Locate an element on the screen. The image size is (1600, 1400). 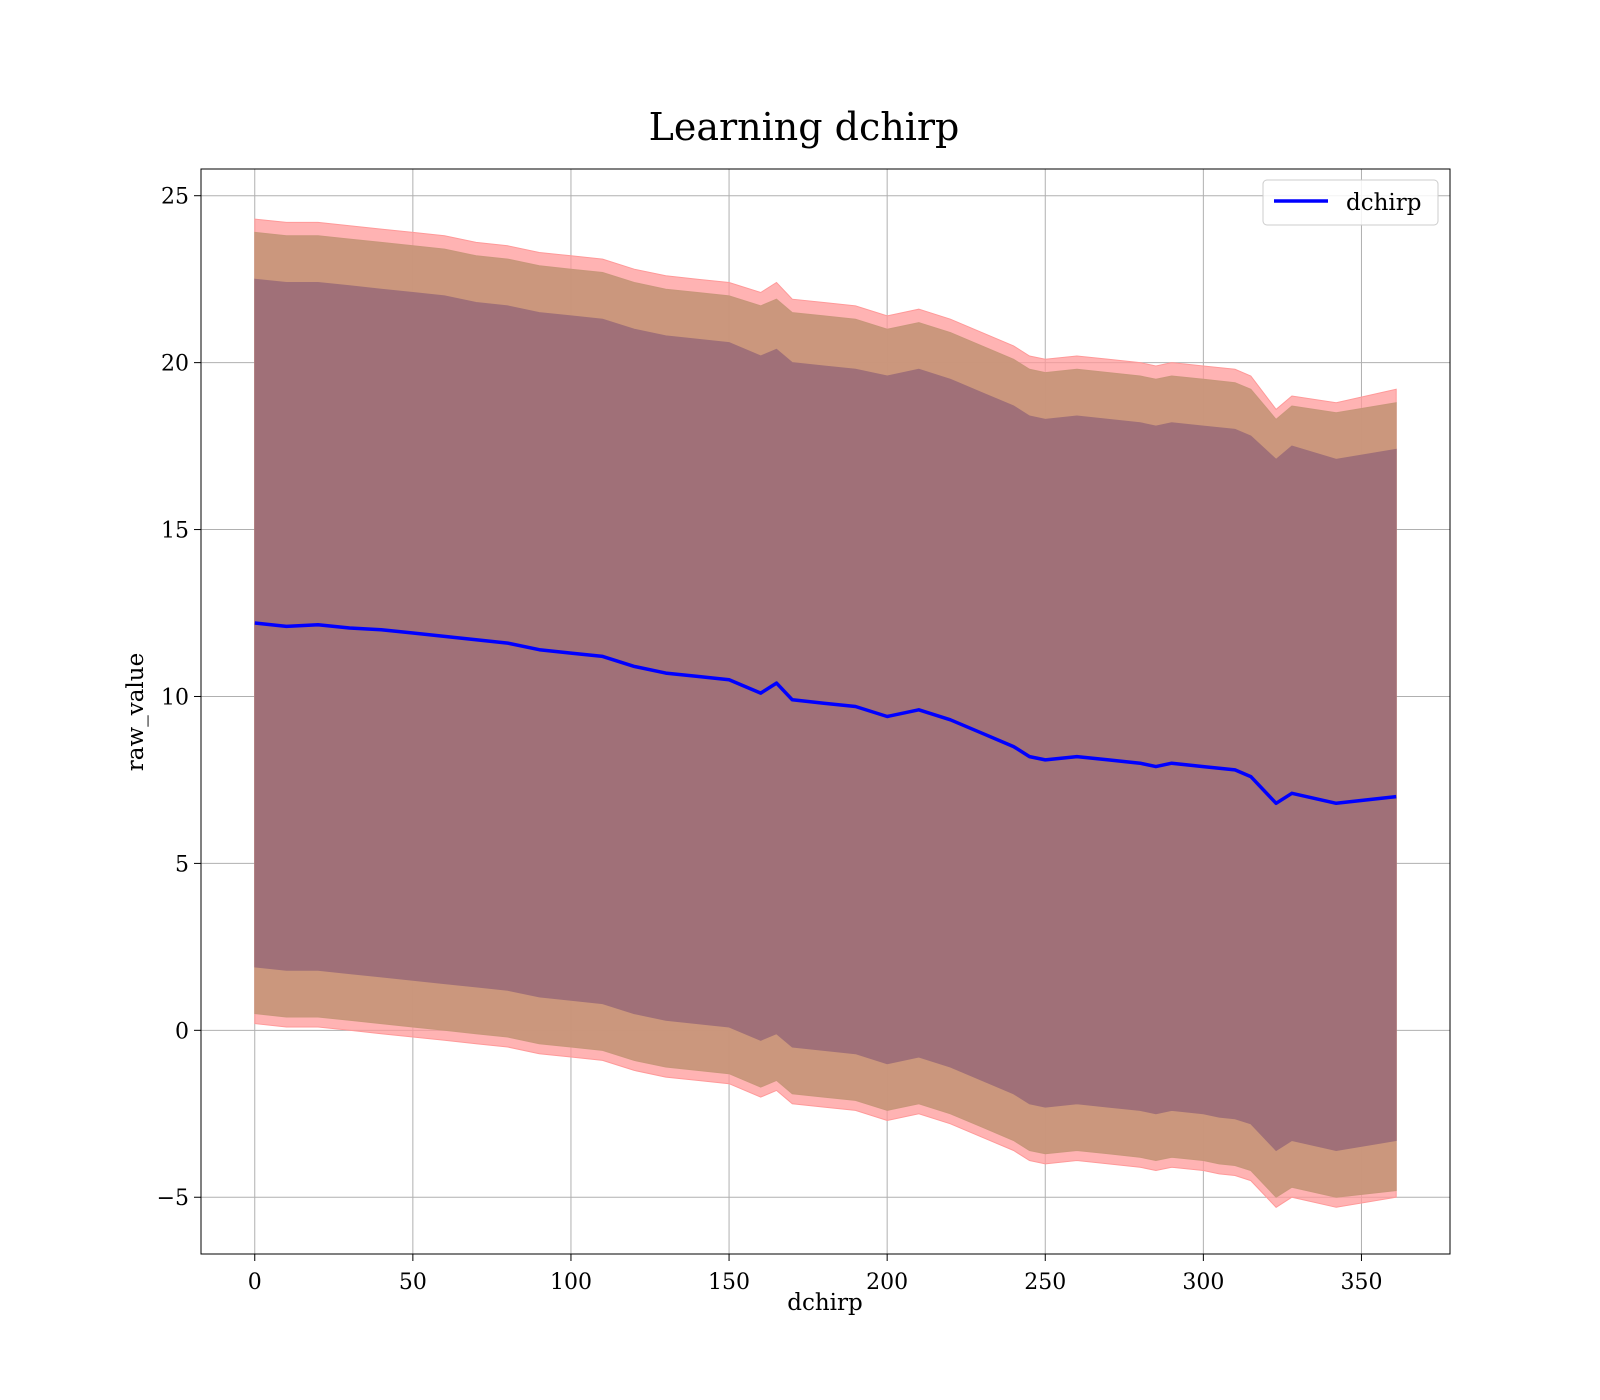
line-layer is located at coordinates (825, 713).